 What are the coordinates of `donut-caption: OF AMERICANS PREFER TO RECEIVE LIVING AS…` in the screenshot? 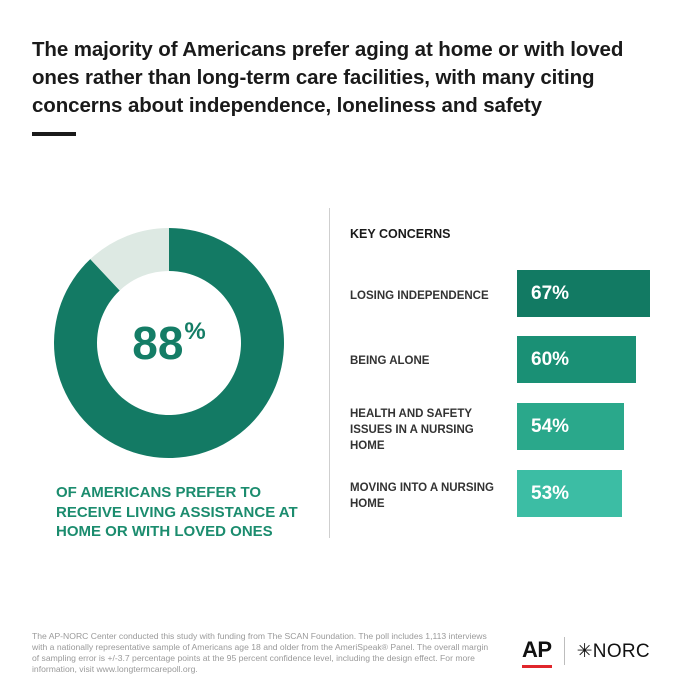 It's located at (177, 512).